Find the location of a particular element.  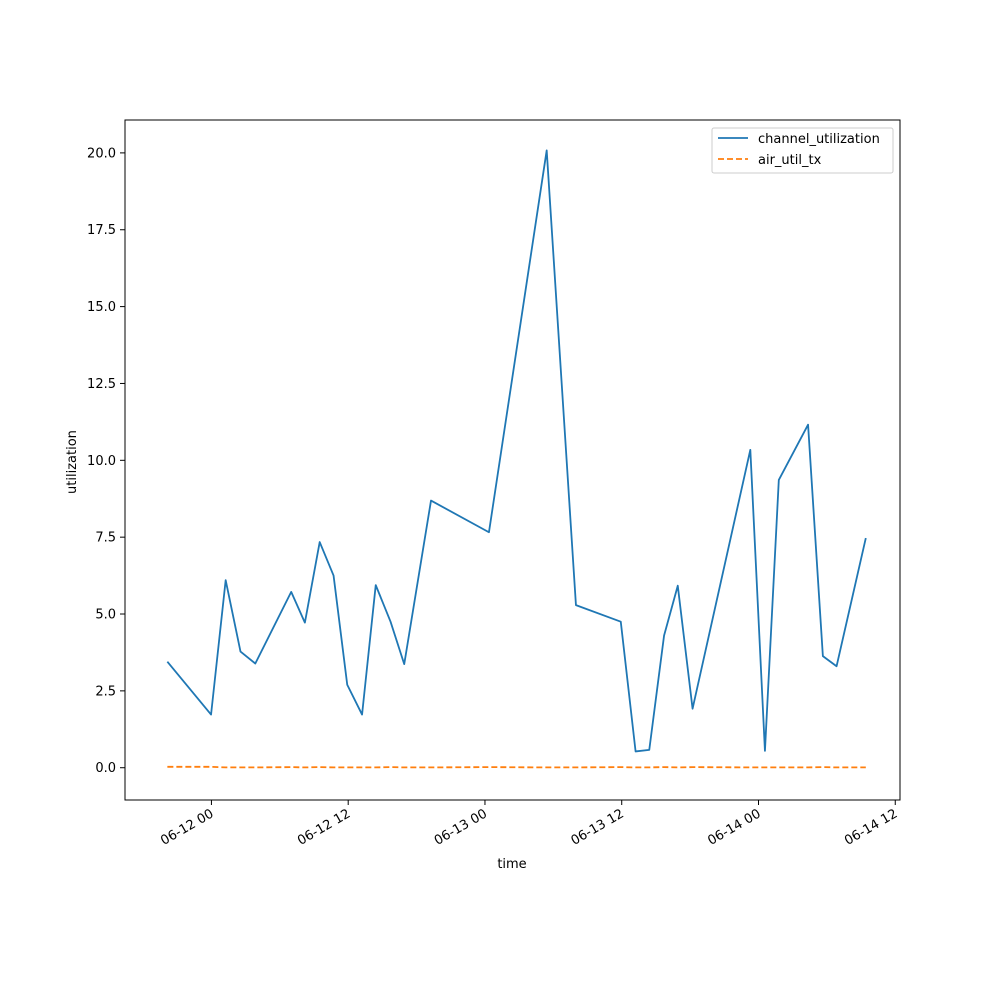

y-tick-label: 17.5 is located at coordinates (101, 230).